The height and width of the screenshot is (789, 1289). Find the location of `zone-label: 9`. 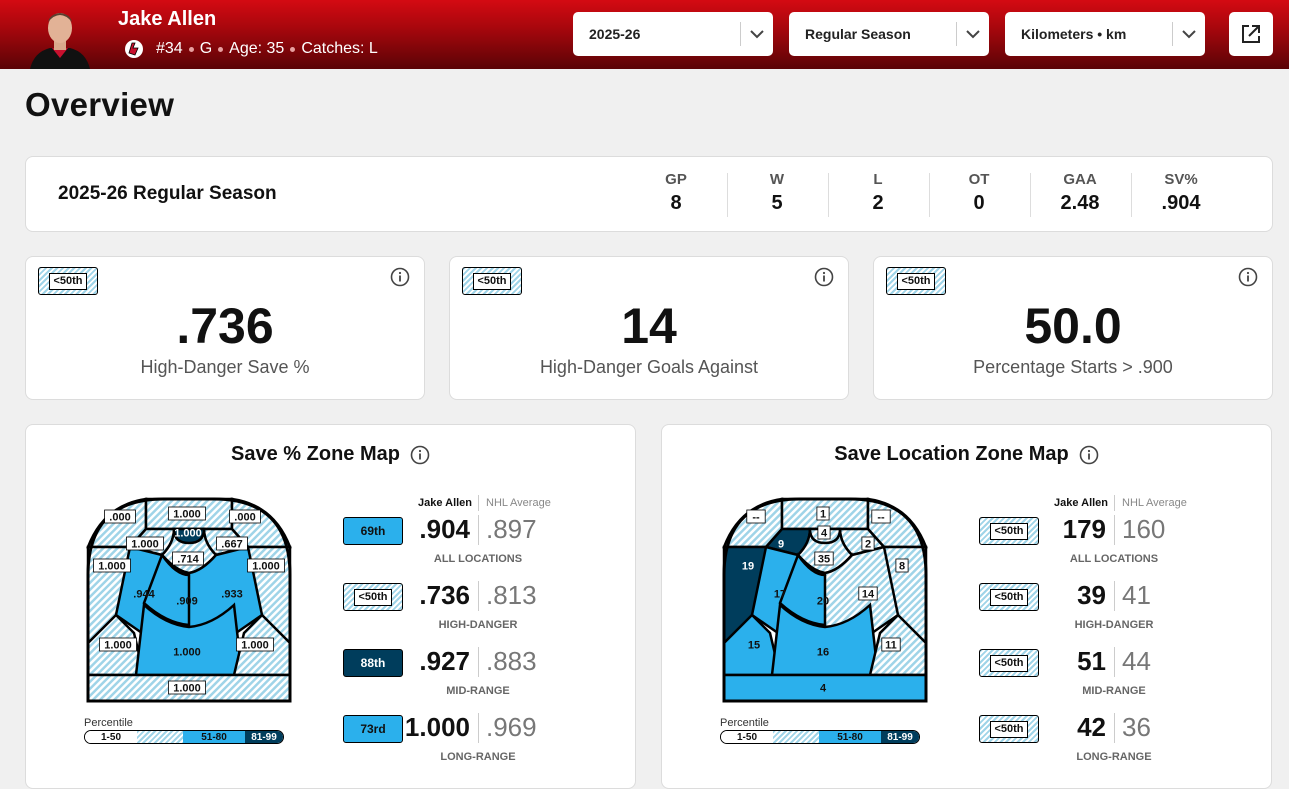

zone-label: 9 is located at coordinates (781, 545).